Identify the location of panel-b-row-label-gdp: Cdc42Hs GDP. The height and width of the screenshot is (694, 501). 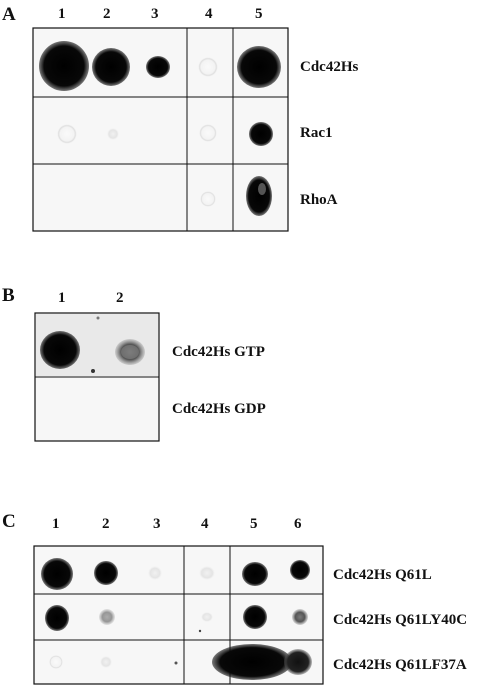
(219, 409).